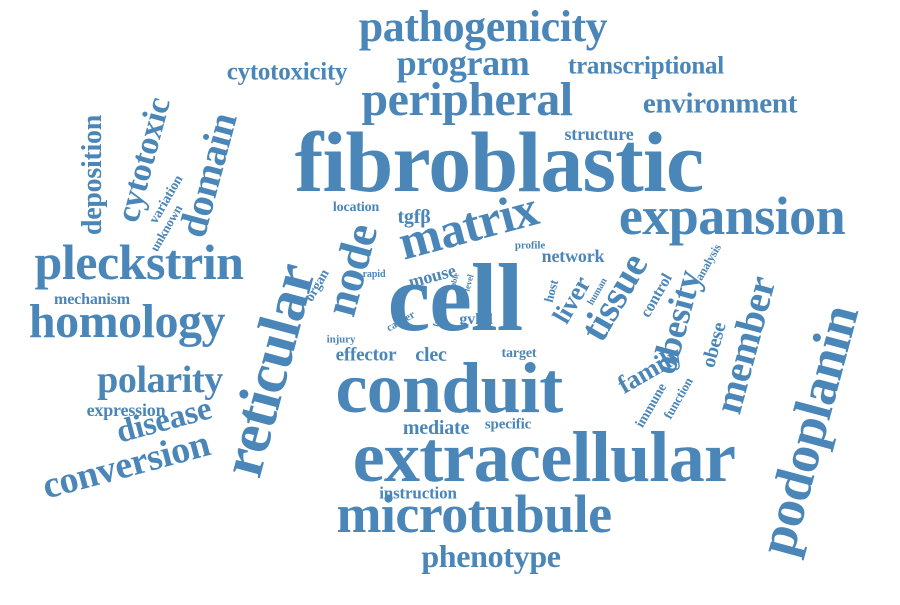  Describe the element at coordinates (366, 355) in the screenshot. I see `word-effector: effector` at that location.